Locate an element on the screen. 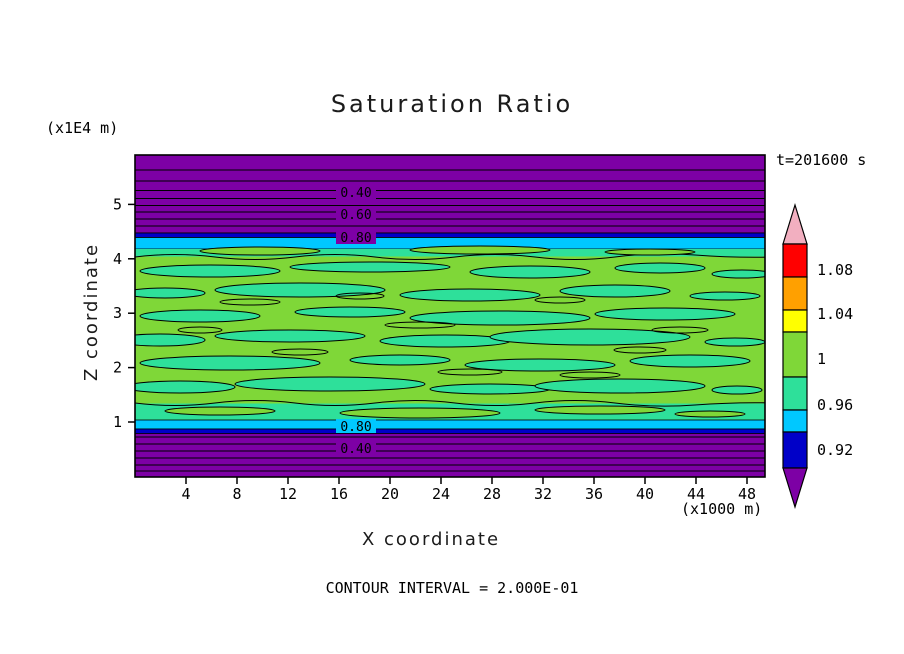  x-tick-label: 24 is located at coordinates (441, 494).